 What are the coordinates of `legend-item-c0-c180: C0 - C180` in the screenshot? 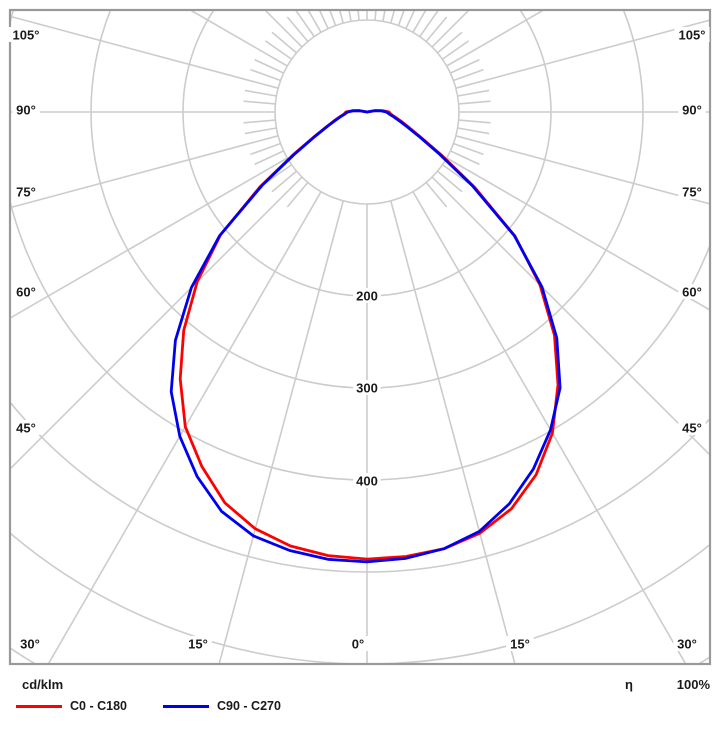 It's located at (71, 706).